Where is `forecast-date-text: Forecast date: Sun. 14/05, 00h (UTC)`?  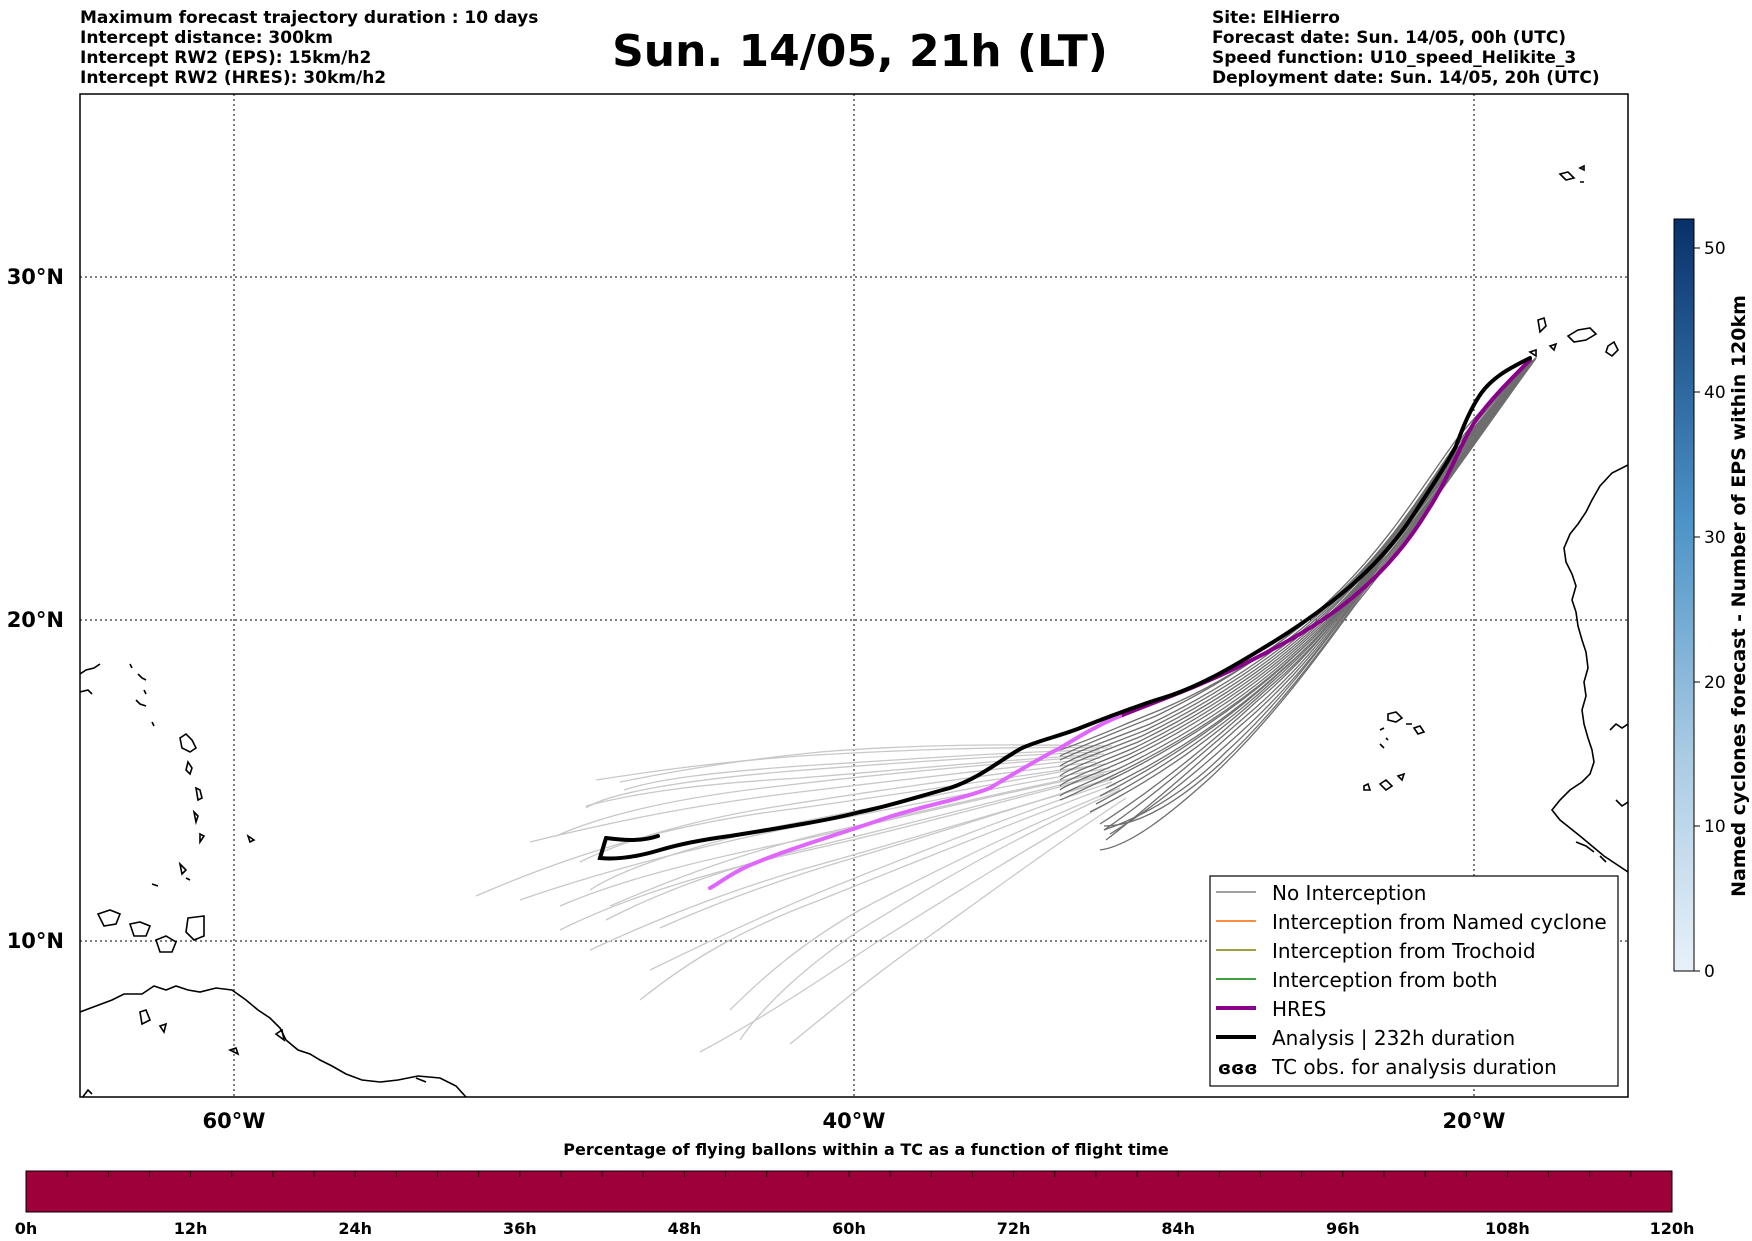
forecast-date-text: Forecast date: Sun. 14/05, 00h (UTC) is located at coordinates (1389, 38).